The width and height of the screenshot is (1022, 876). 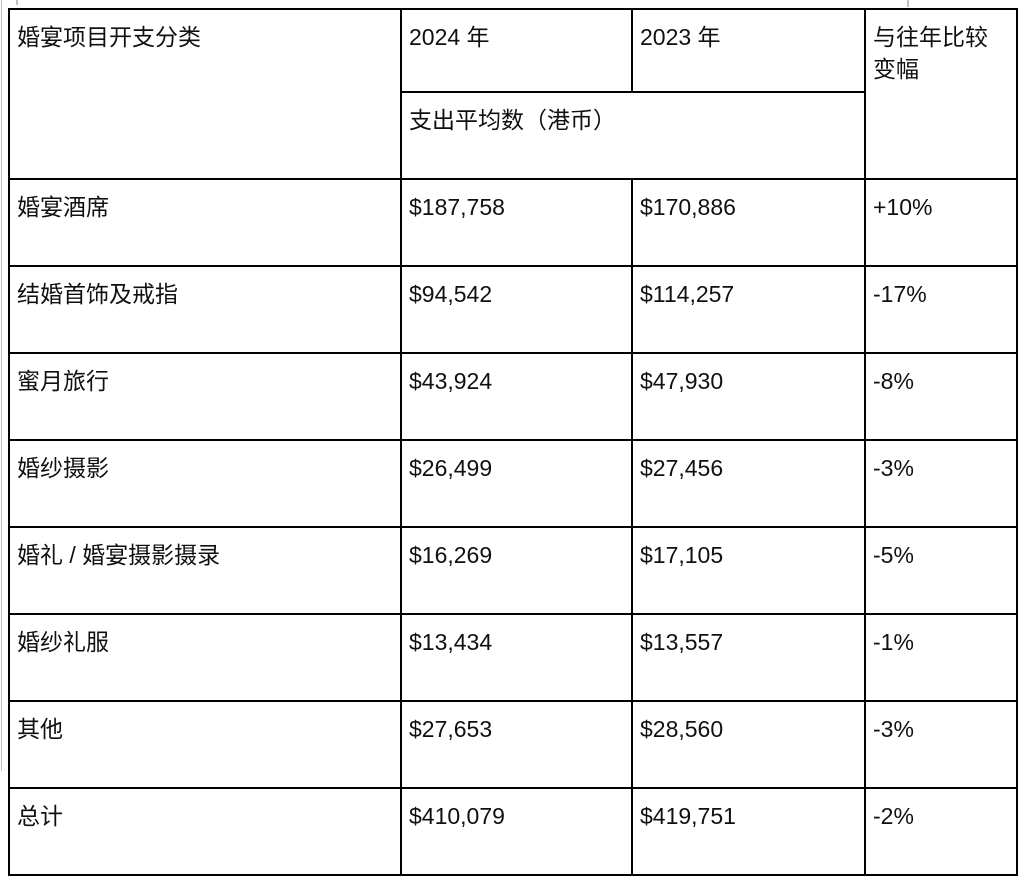 What do you see at coordinates (748, 309) in the screenshot?
I see `value-2023-cell: $114,257` at bounding box center [748, 309].